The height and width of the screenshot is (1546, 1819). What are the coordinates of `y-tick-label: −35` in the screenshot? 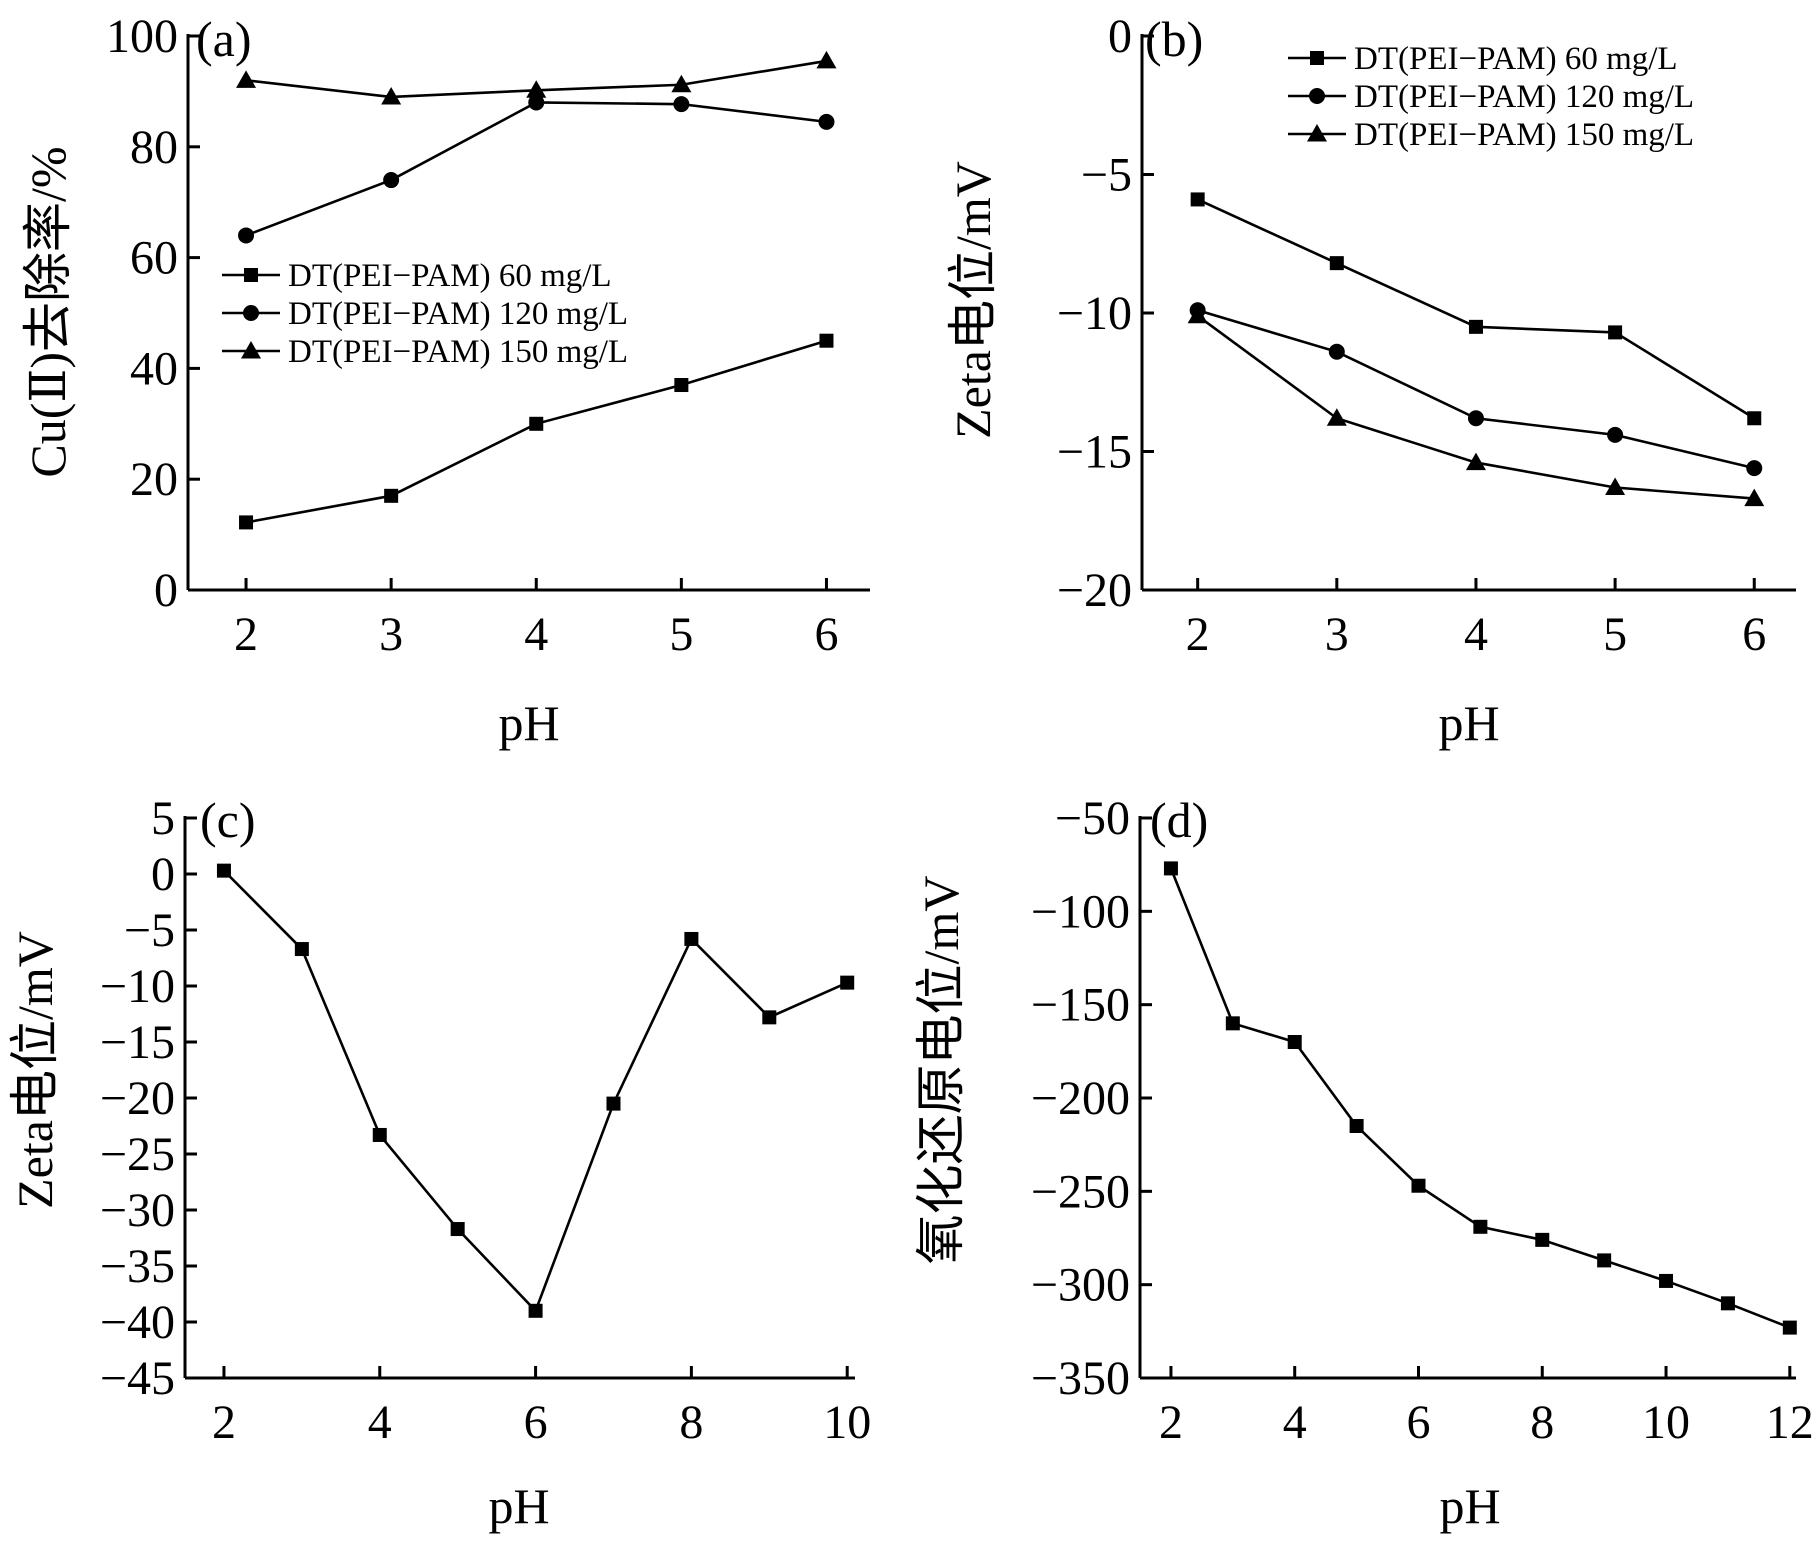 It's located at (137, 1266).